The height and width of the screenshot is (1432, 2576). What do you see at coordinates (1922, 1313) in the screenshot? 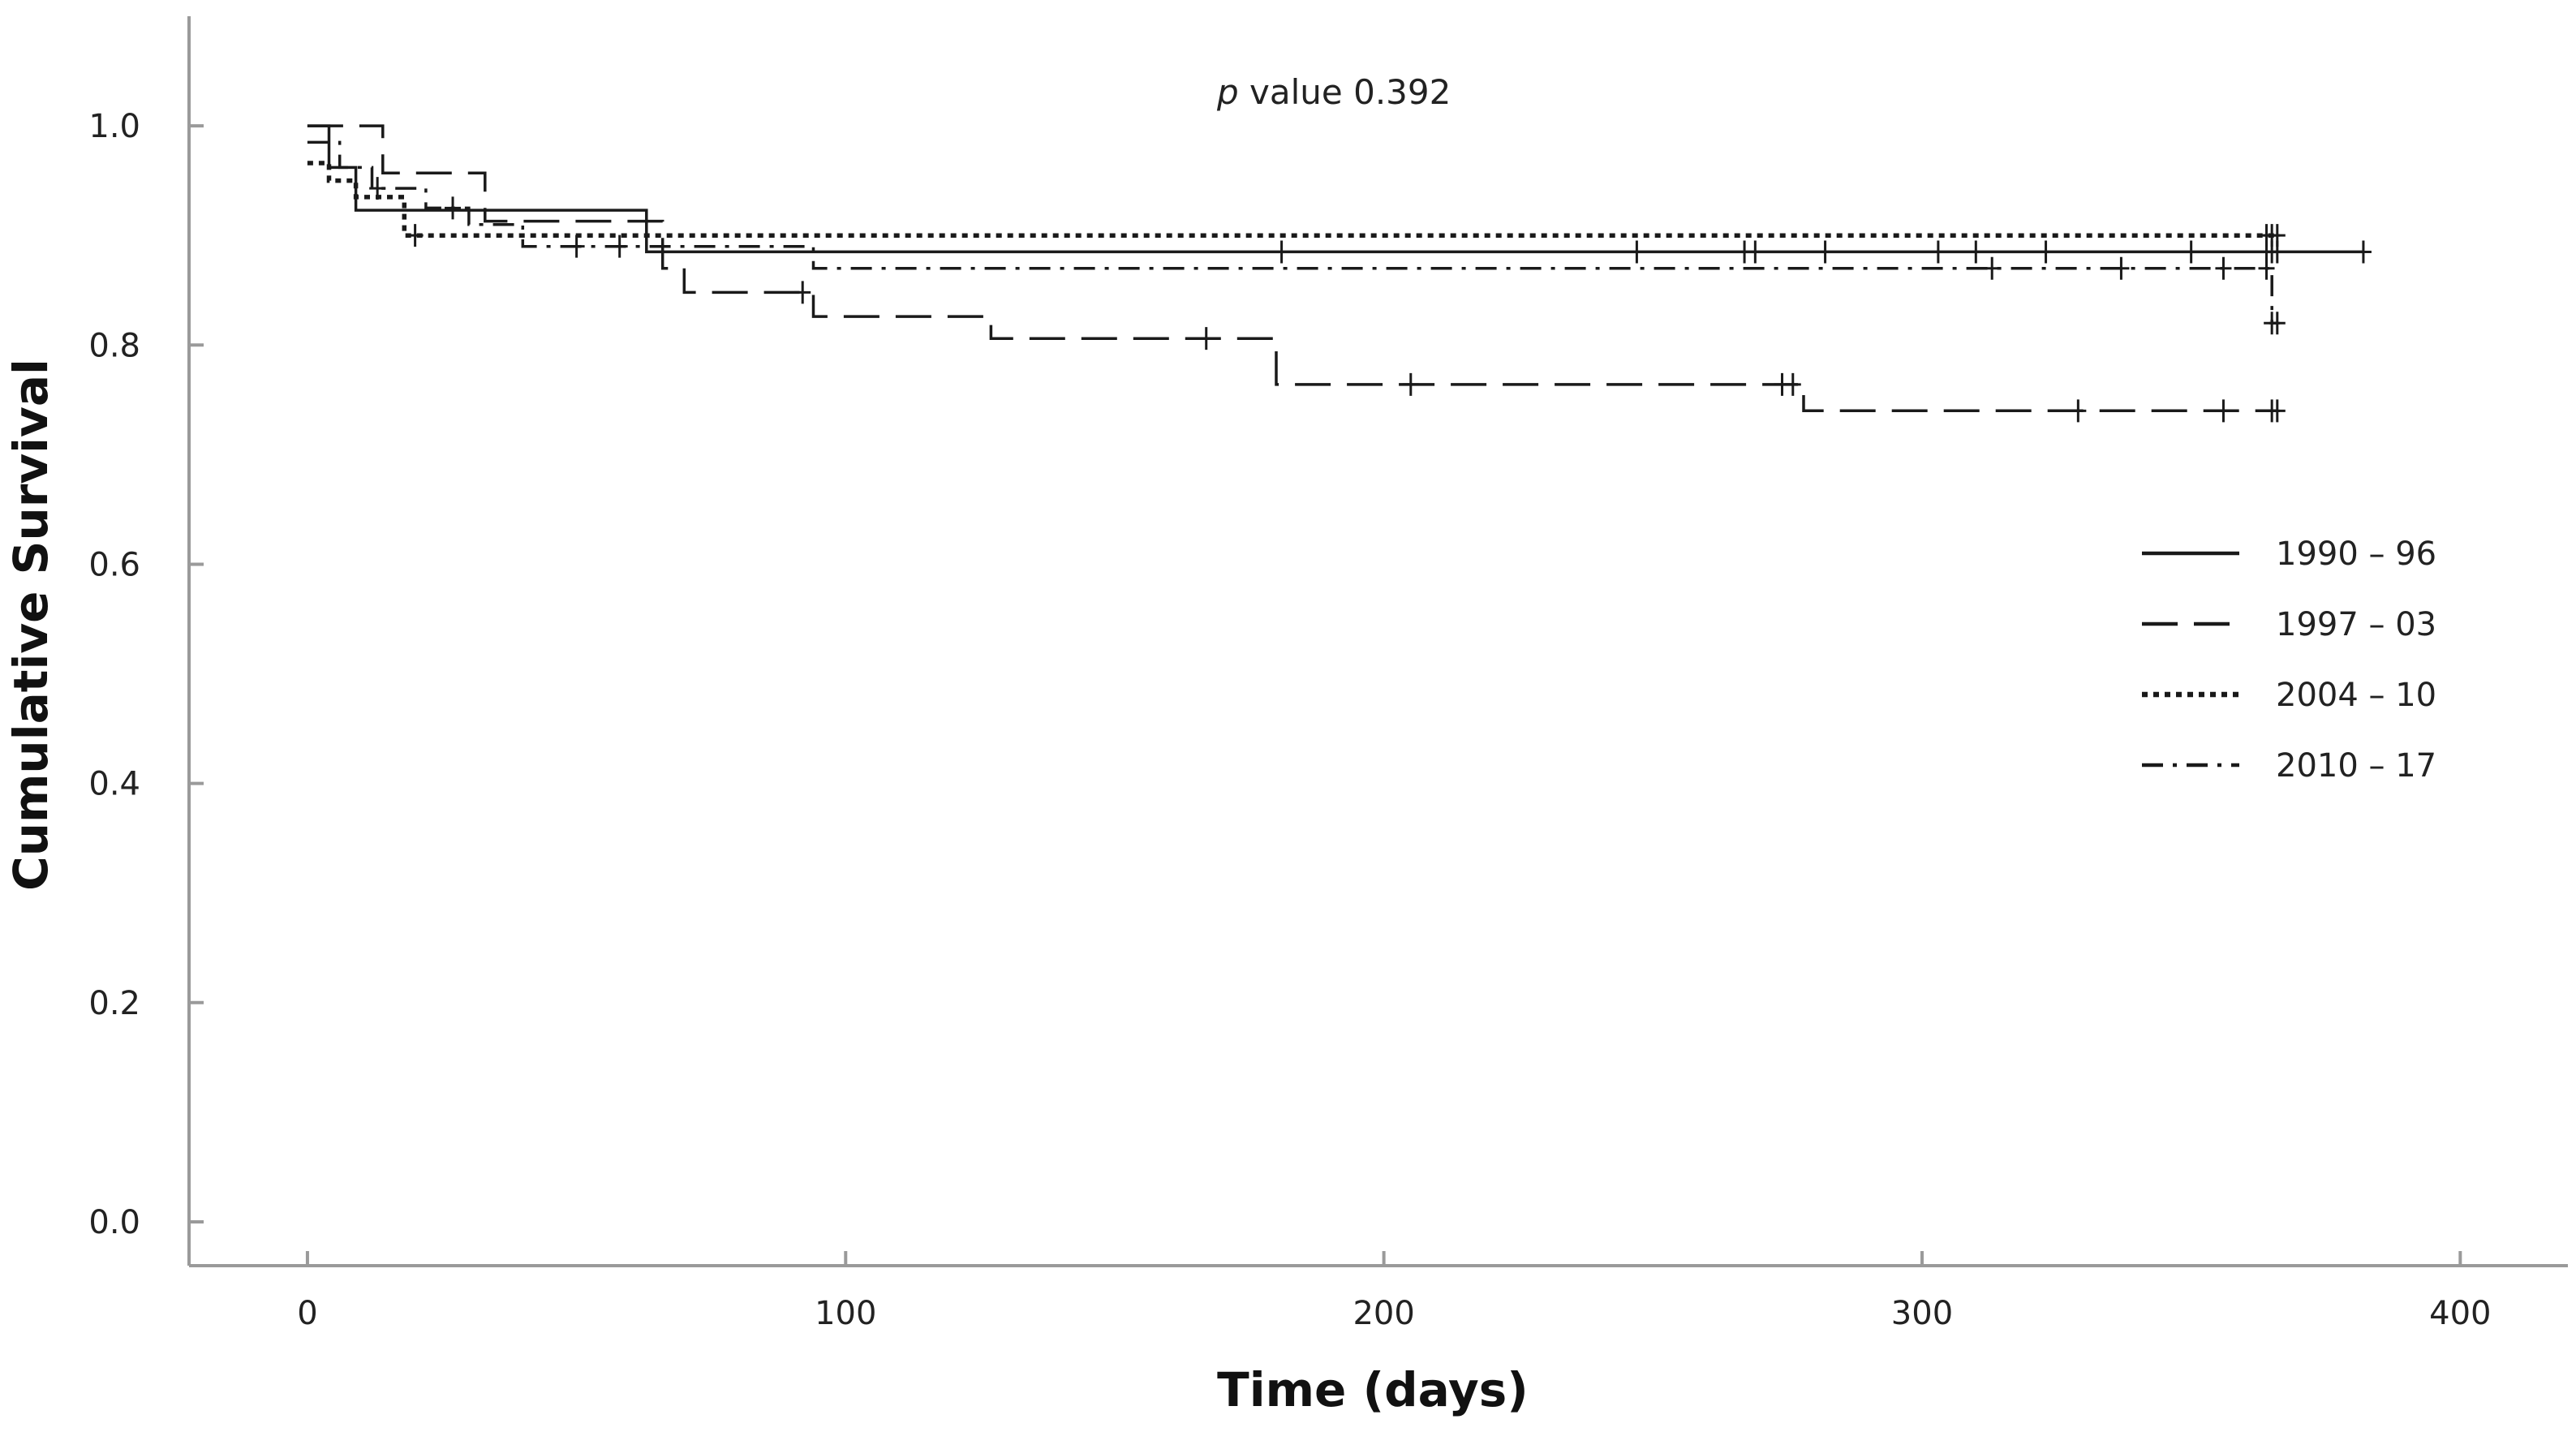
I see `x-tick-label: 300` at bounding box center [1922, 1313].